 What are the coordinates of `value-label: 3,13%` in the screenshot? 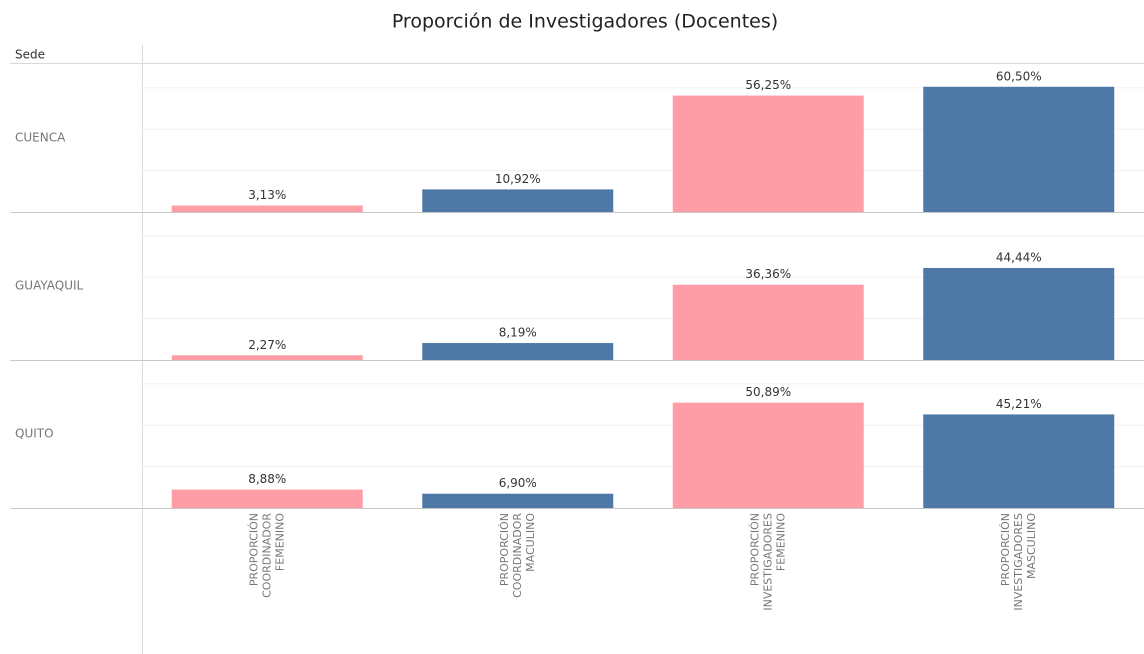 It's located at (267, 195).